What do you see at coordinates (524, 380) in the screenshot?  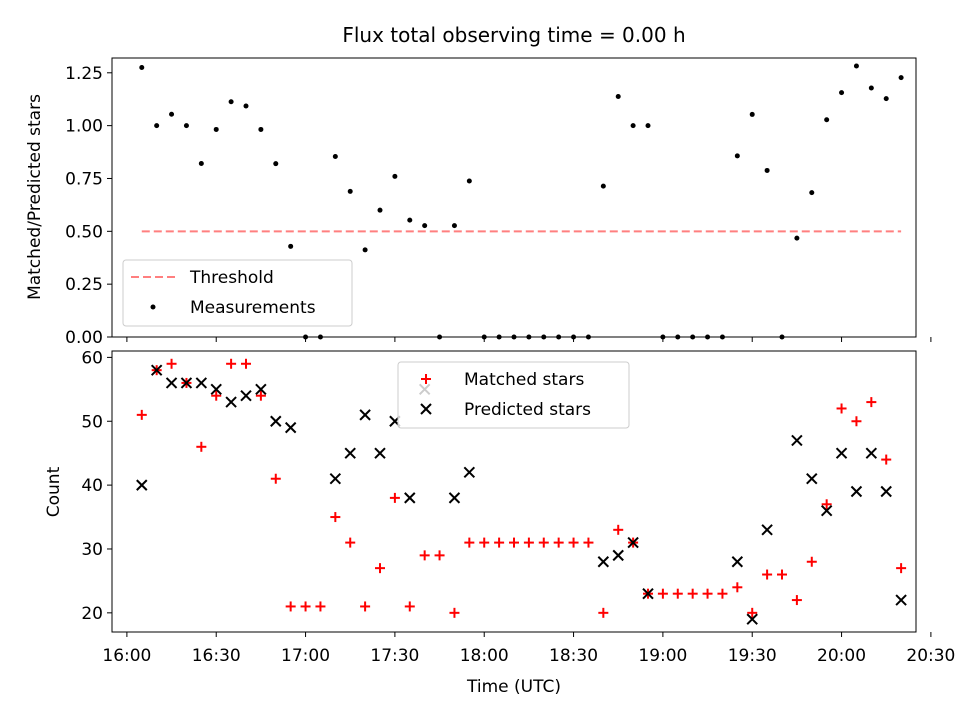 I see `matched-stars-legend-label: Matched stars` at bounding box center [524, 380].